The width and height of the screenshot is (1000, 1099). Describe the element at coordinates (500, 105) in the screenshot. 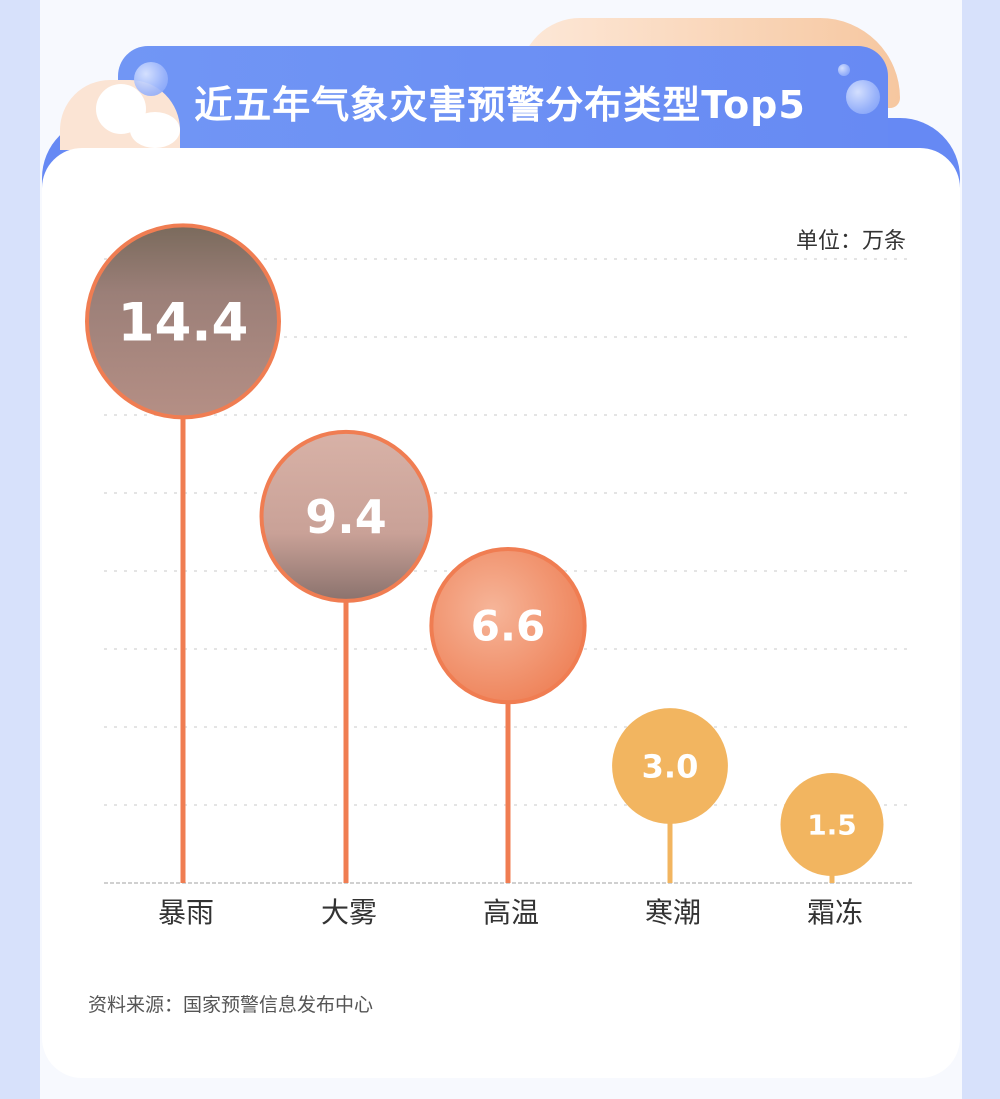

I see `page-title: 近五年气象灾害预警分布类型Top5` at that location.